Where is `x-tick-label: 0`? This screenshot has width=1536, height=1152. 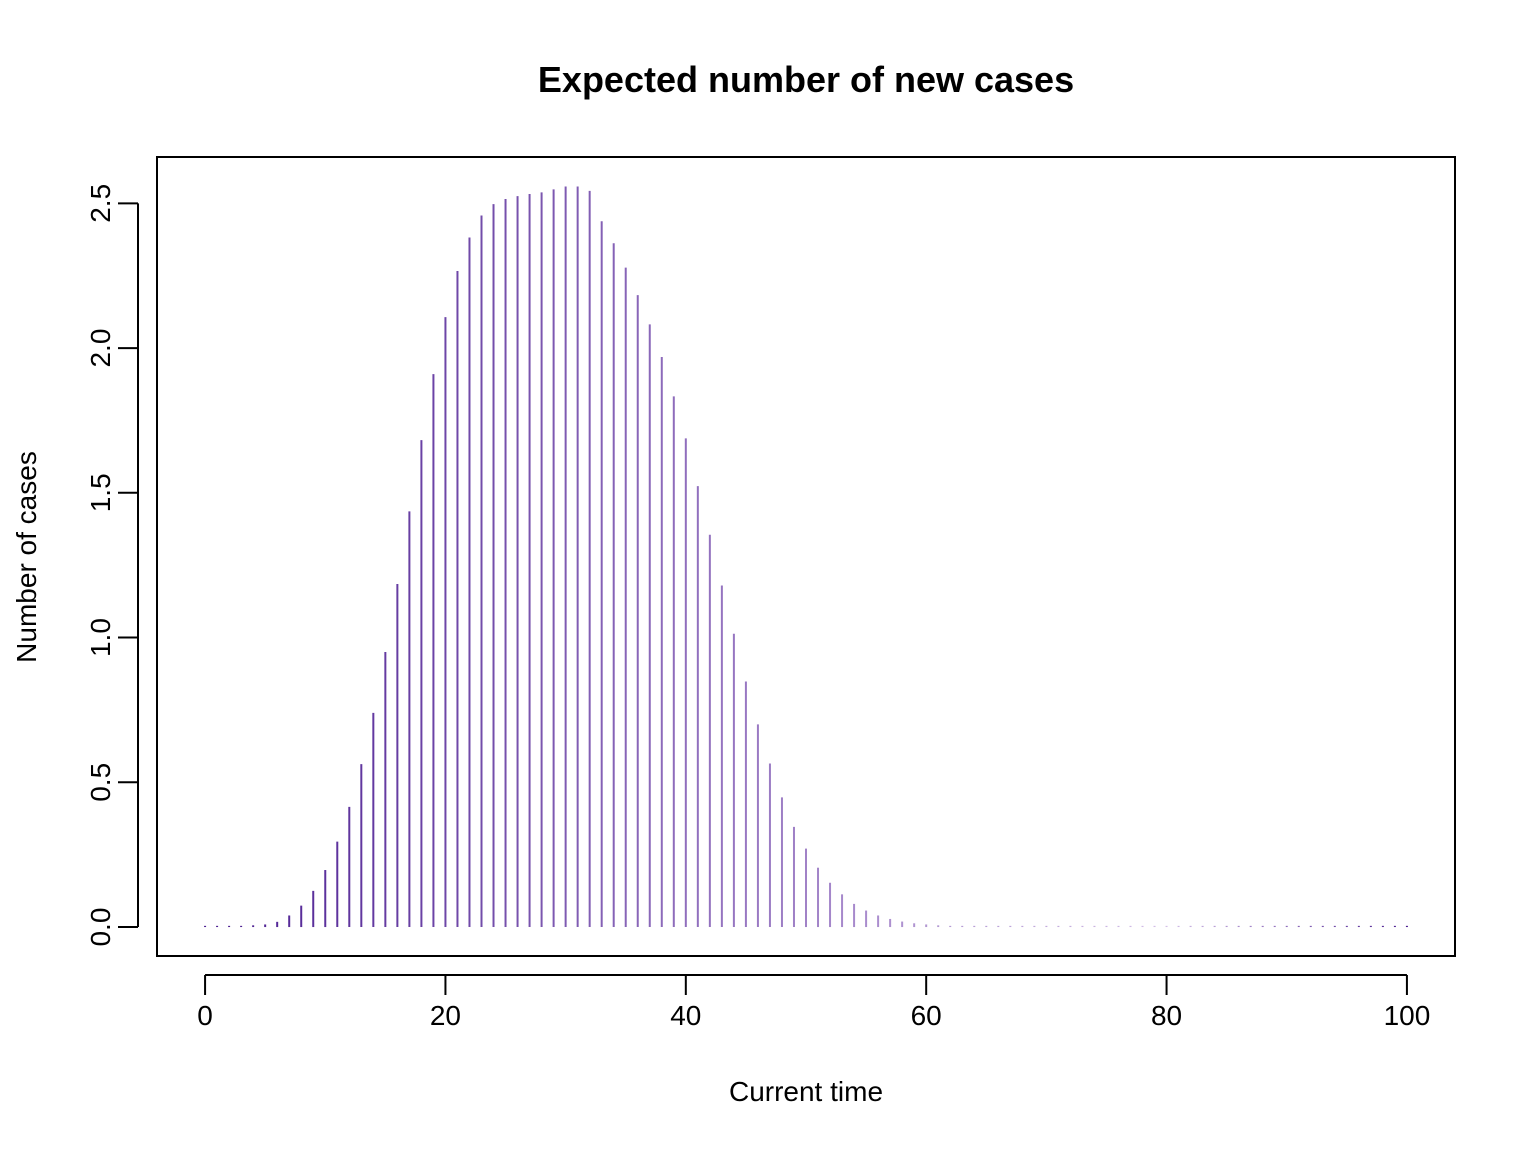 x-tick-label: 0 is located at coordinates (205, 1015).